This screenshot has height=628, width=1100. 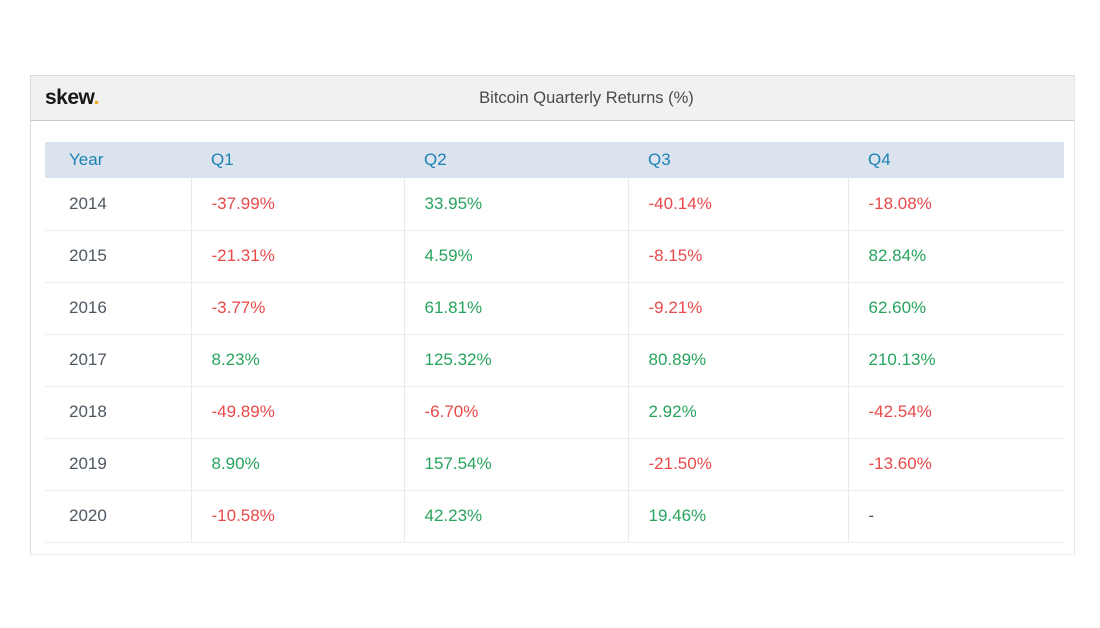 I want to click on table-row: 2016 -3.77% 61.81% -9.21% 62.60%, so click(x=554, y=308).